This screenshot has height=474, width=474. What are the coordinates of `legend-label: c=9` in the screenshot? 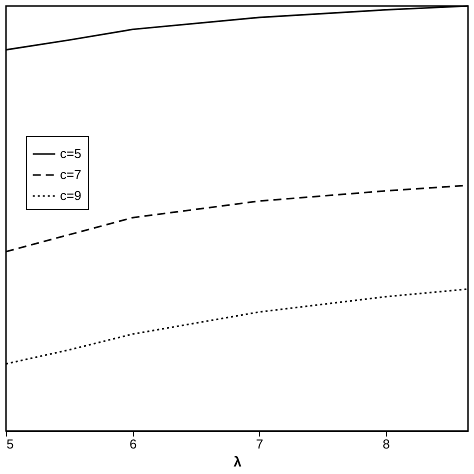 It's located at (71, 195).